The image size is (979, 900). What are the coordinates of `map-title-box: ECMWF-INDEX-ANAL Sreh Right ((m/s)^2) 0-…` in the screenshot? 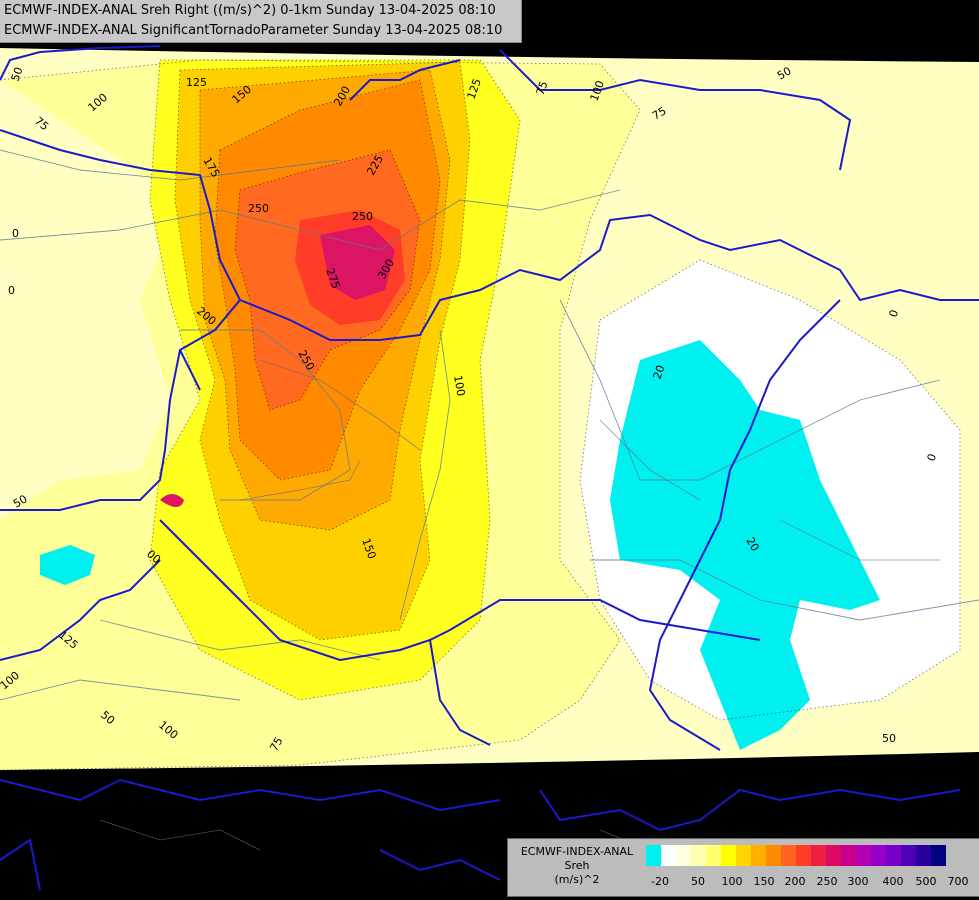 It's located at (261, 21).